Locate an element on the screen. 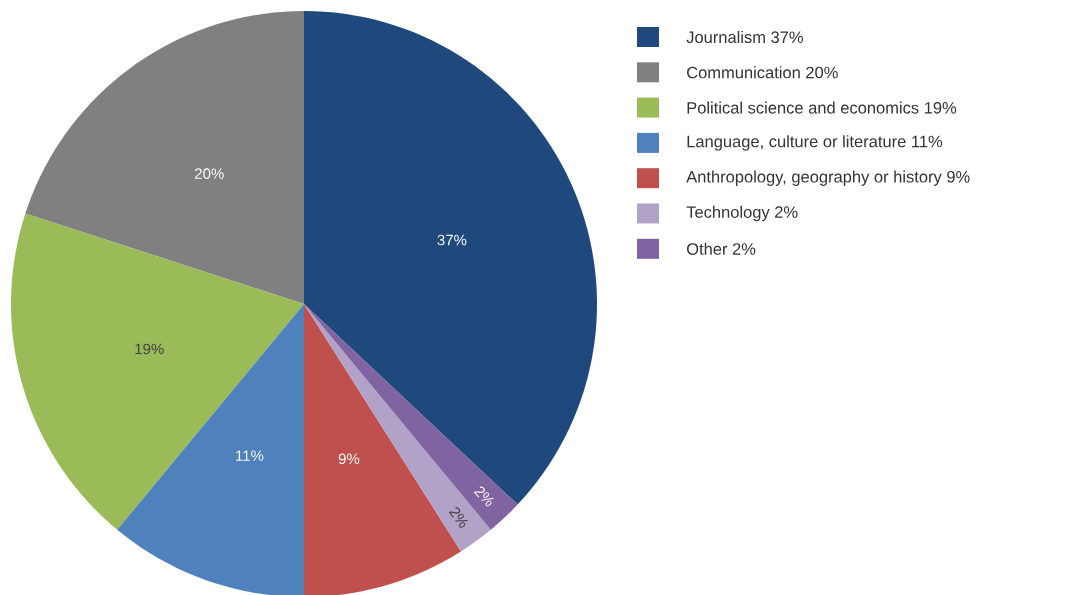 The width and height of the screenshot is (1091, 595). legend-label: Political science and economics 19% is located at coordinates (822, 107).